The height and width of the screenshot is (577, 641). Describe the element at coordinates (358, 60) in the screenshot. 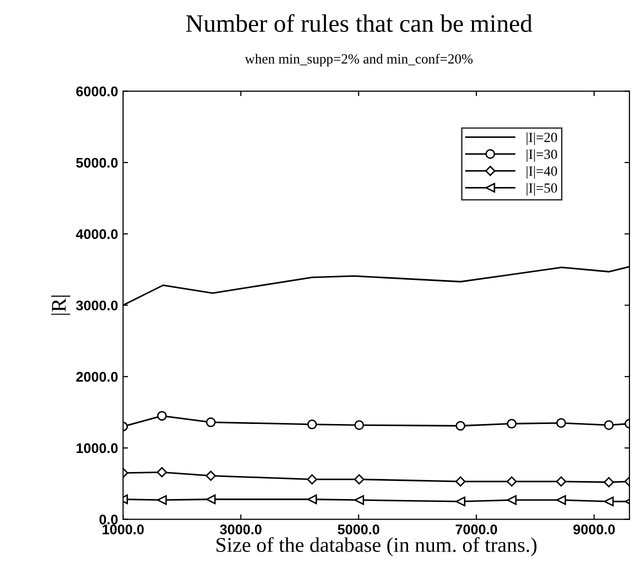

I see `chart-subtitle: when min_supp=2% and min_conf=20%` at that location.